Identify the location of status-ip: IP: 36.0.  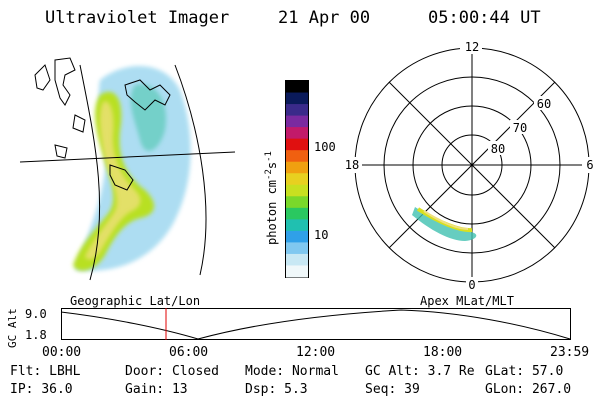
(41, 389).